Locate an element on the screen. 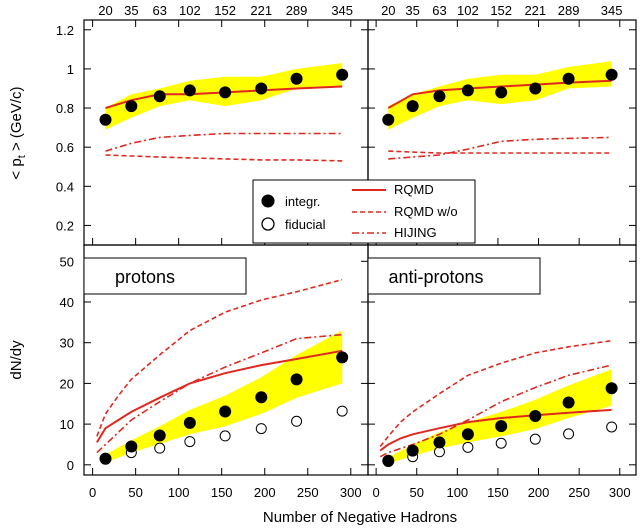 The width and height of the screenshot is (642, 529). legend-fiducial-label: fiducial is located at coordinates (305, 224).